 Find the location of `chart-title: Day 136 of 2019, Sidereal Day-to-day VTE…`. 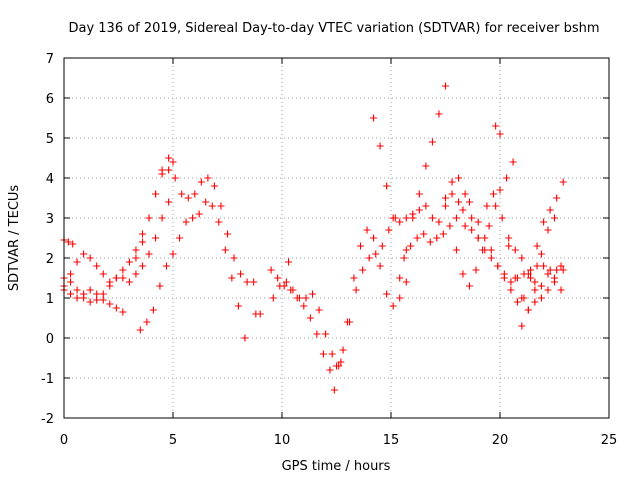

chart-title: Day 136 of 2019, Sidereal Day-to-day VTE… is located at coordinates (333, 28).